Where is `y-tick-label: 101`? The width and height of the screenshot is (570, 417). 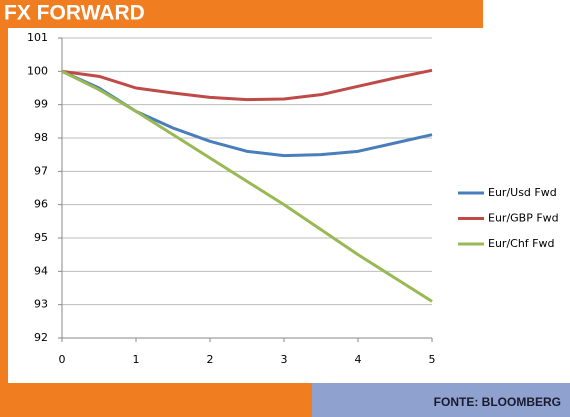
y-tick-label: 101 is located at coordinates (37, 37).